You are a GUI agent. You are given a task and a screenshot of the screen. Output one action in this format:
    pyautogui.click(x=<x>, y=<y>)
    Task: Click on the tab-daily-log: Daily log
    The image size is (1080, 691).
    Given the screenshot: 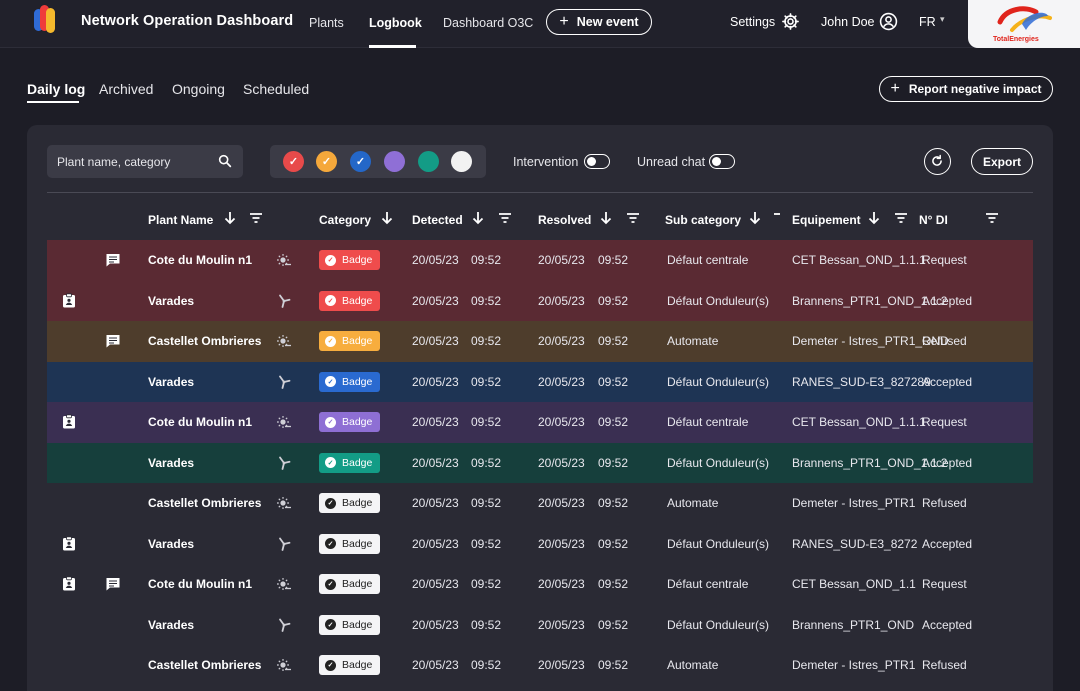 What is the action you would take?
    pyautogui.click(x=56, y=89)
    